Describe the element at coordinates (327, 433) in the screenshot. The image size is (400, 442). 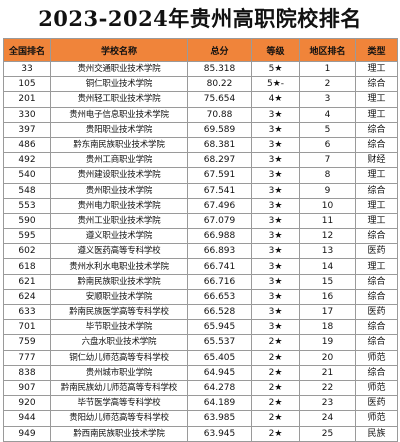
I see `regional-rank-cell: 25` at that location.